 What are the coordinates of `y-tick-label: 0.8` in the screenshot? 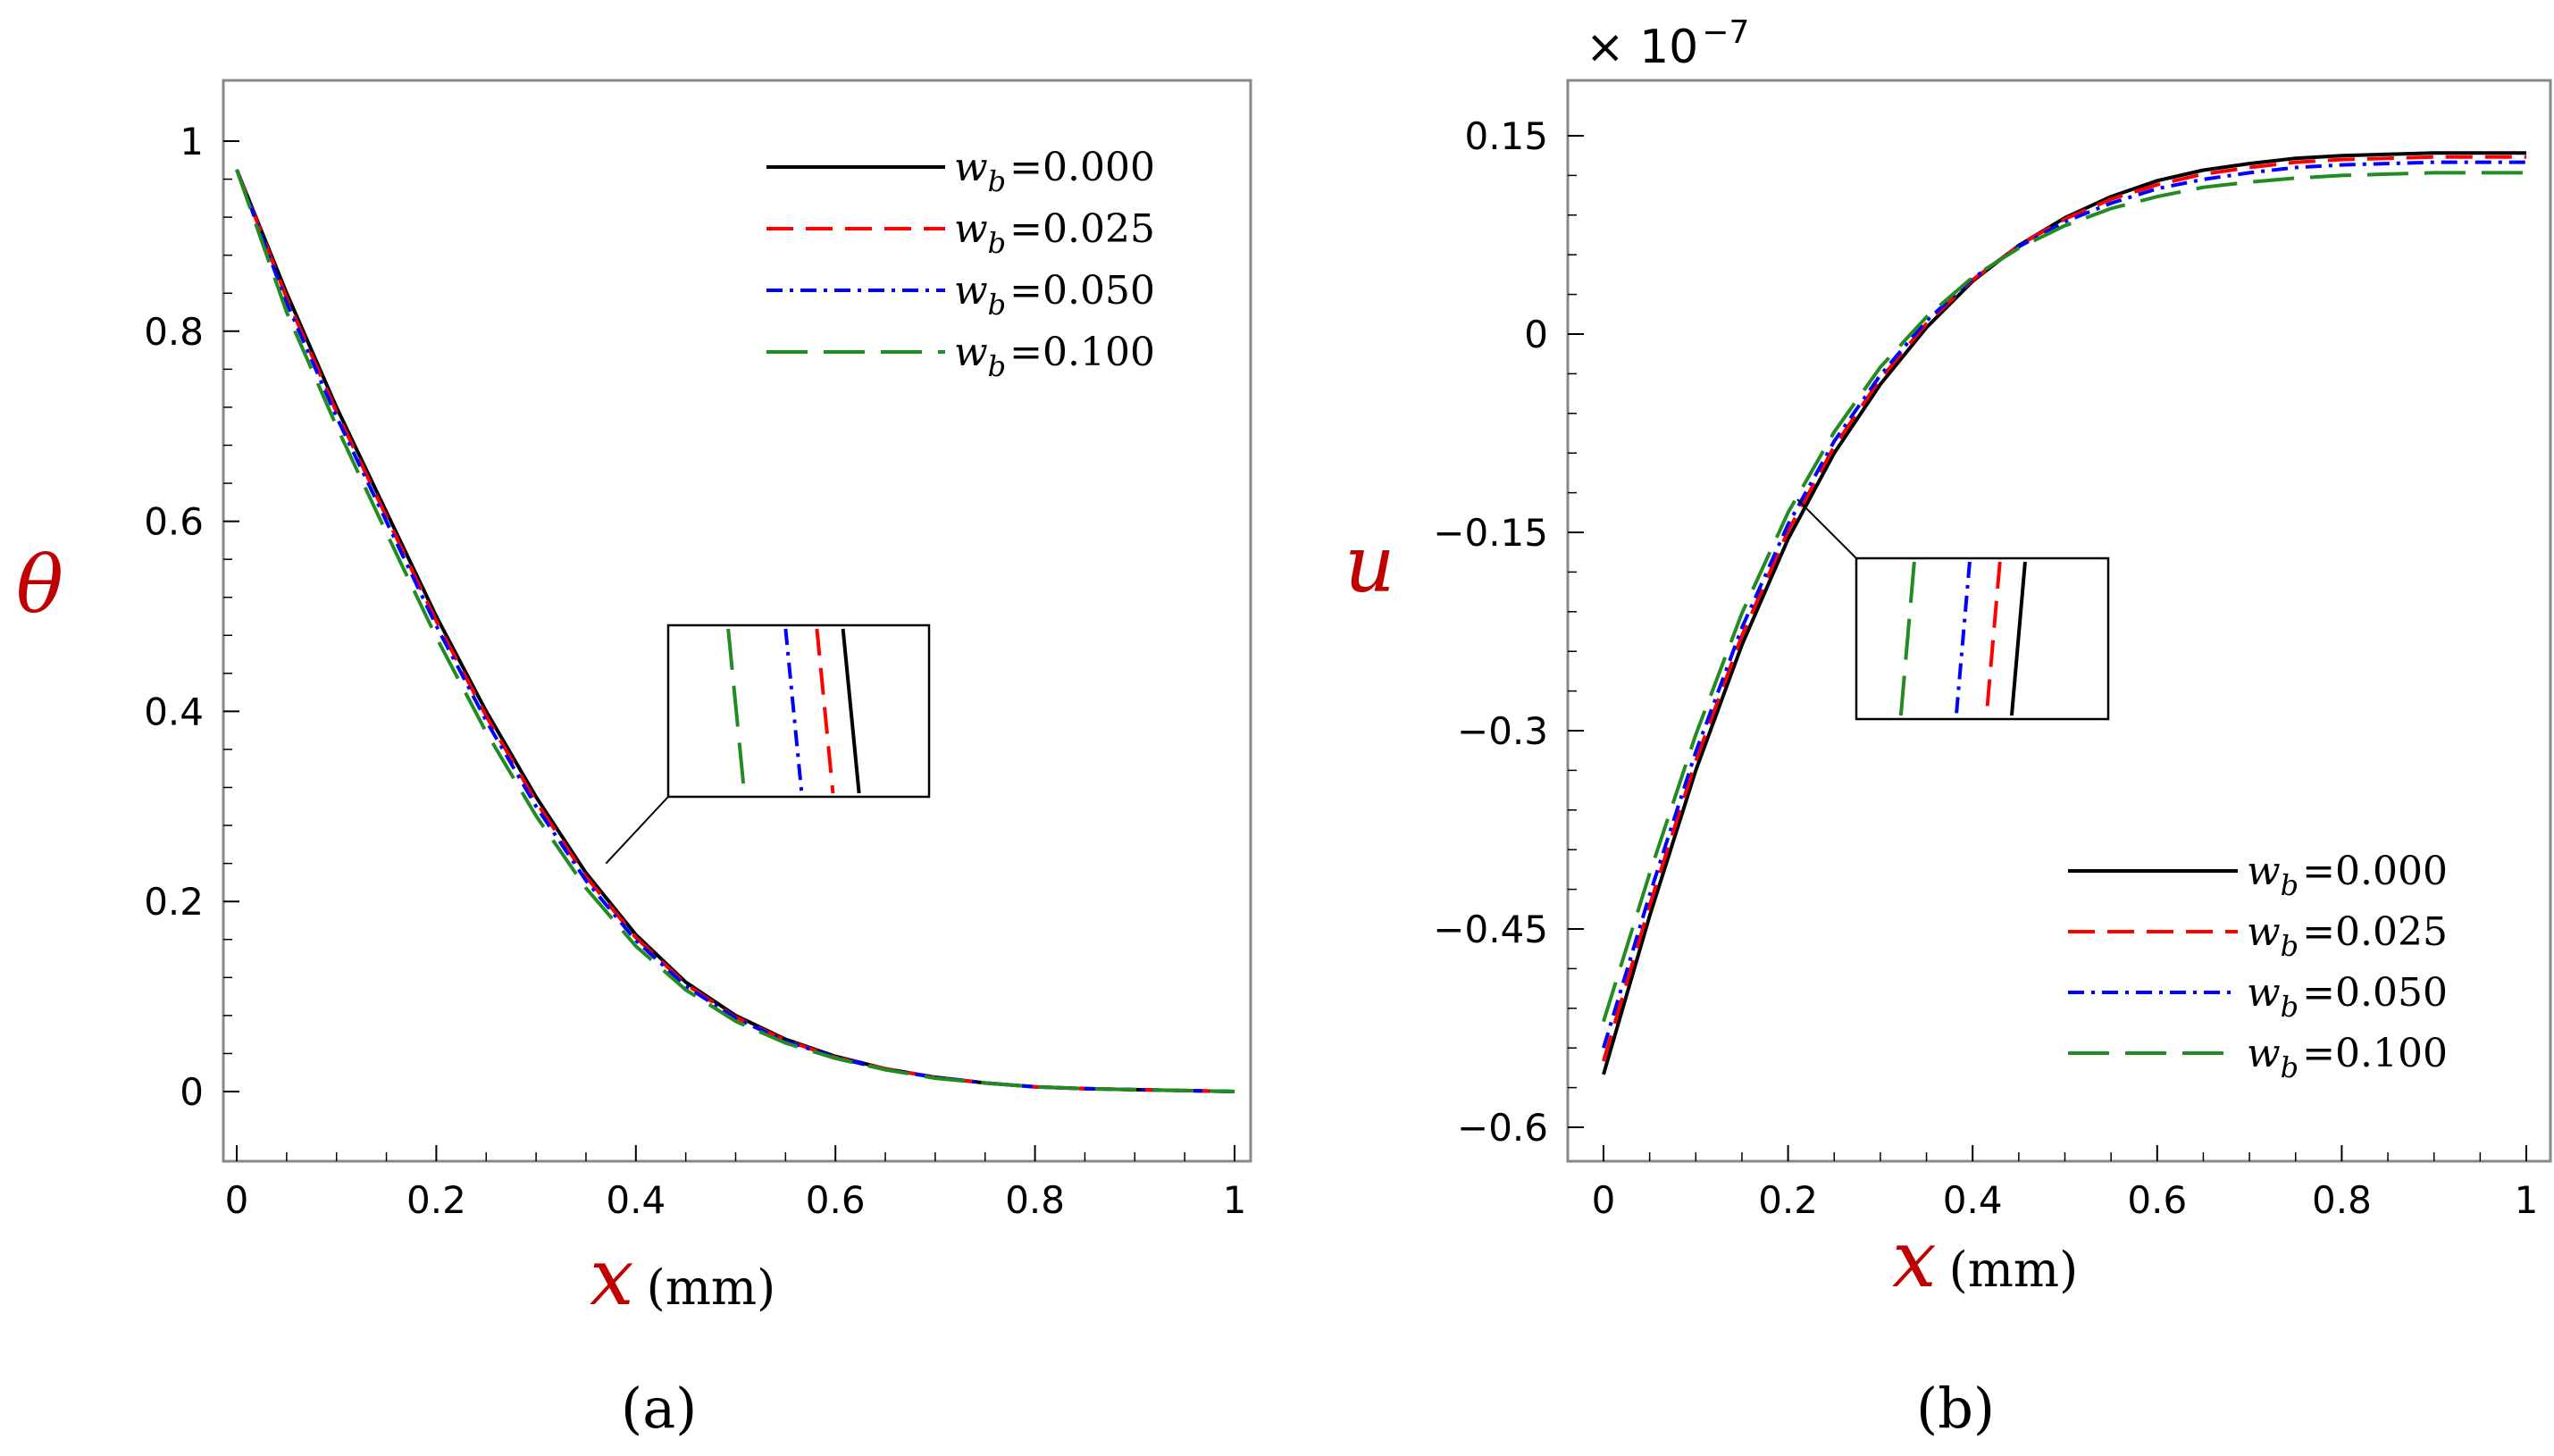 It's located at (174, 332).